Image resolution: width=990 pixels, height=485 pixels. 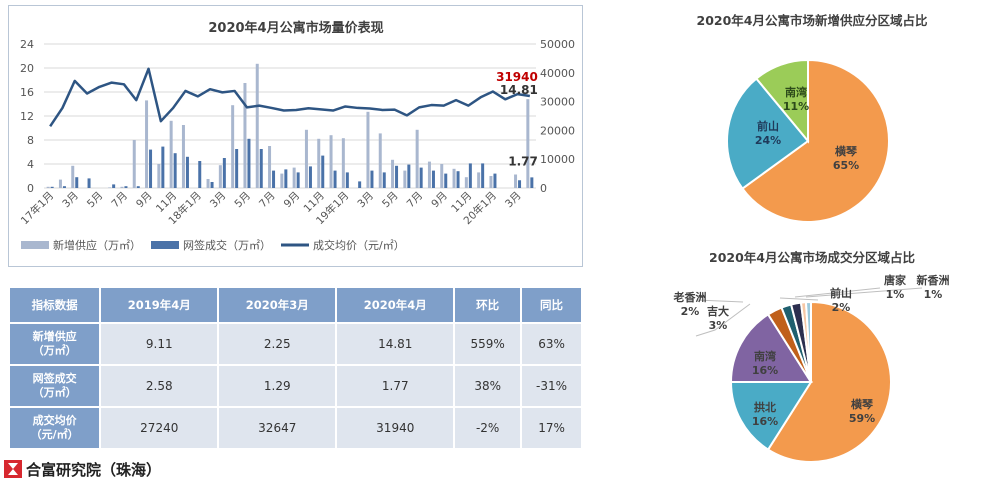 I want to click on slice-percent: 65%, so click(x=846, y=165).